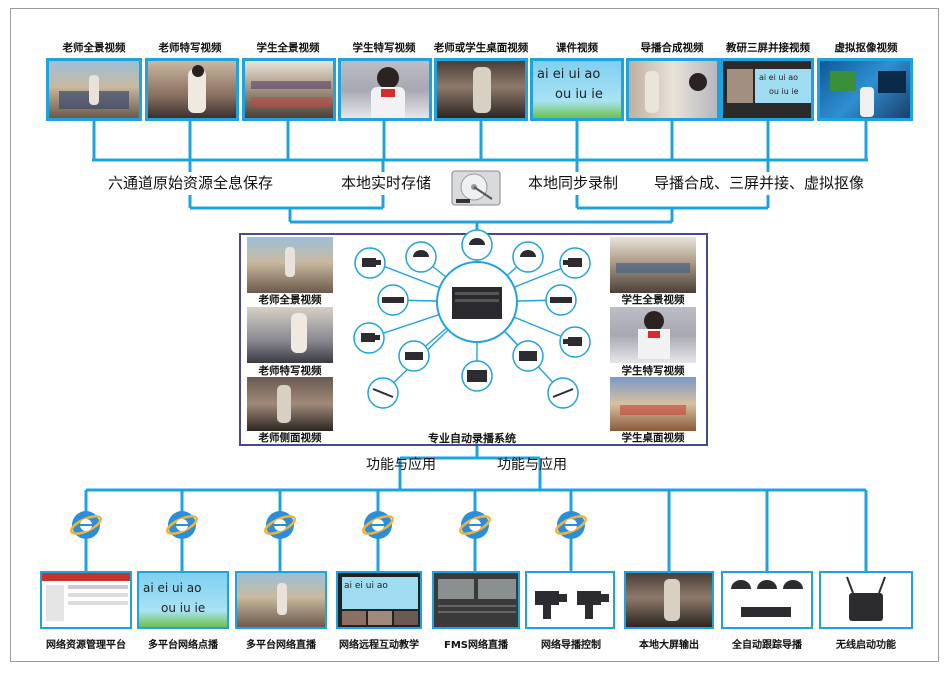  What do you see at coordinates (571, 645) in the screenshot?
I see `bottom-label: 网络导播控制` at bounding box center [571, 645].